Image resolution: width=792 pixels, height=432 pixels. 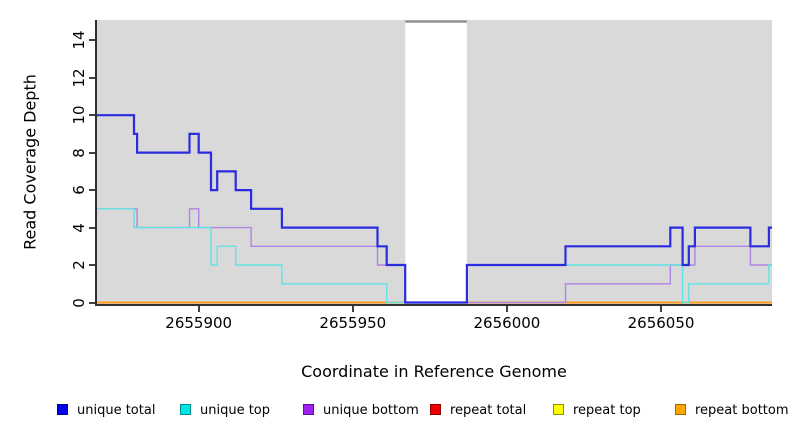 I want to click on legend-label: unique top, so click(x=235, y=410).